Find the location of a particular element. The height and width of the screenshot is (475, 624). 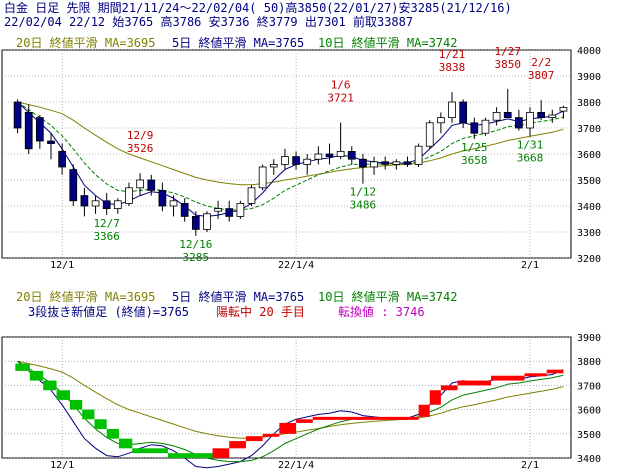

legend-ma20: 20日 終値平滑 MA=3695 is located at coordinates (86, 43).